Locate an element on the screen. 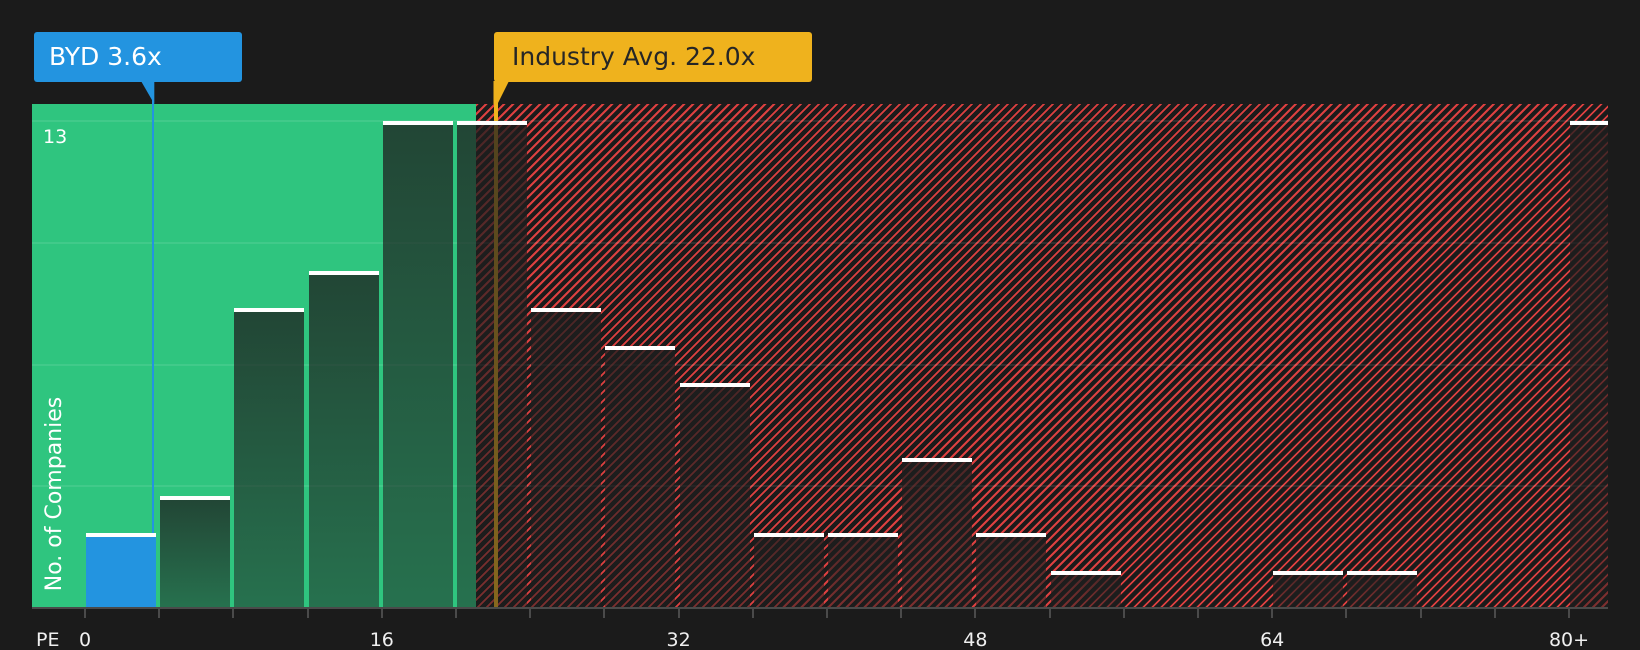  x-axis-tick-label: 80+ is located at coordinates (1569, 639).